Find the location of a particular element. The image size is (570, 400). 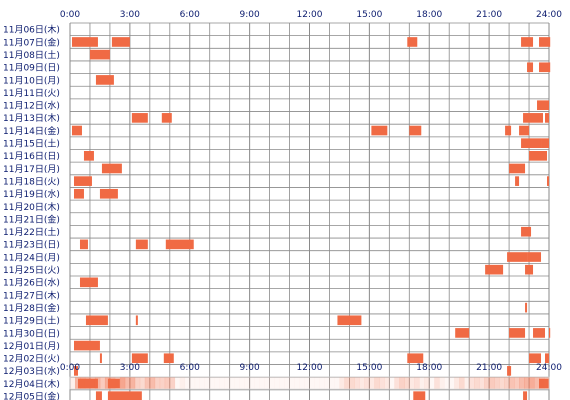

x-tick-label-bottom: 21:00 is located at coordinates (489, 368).